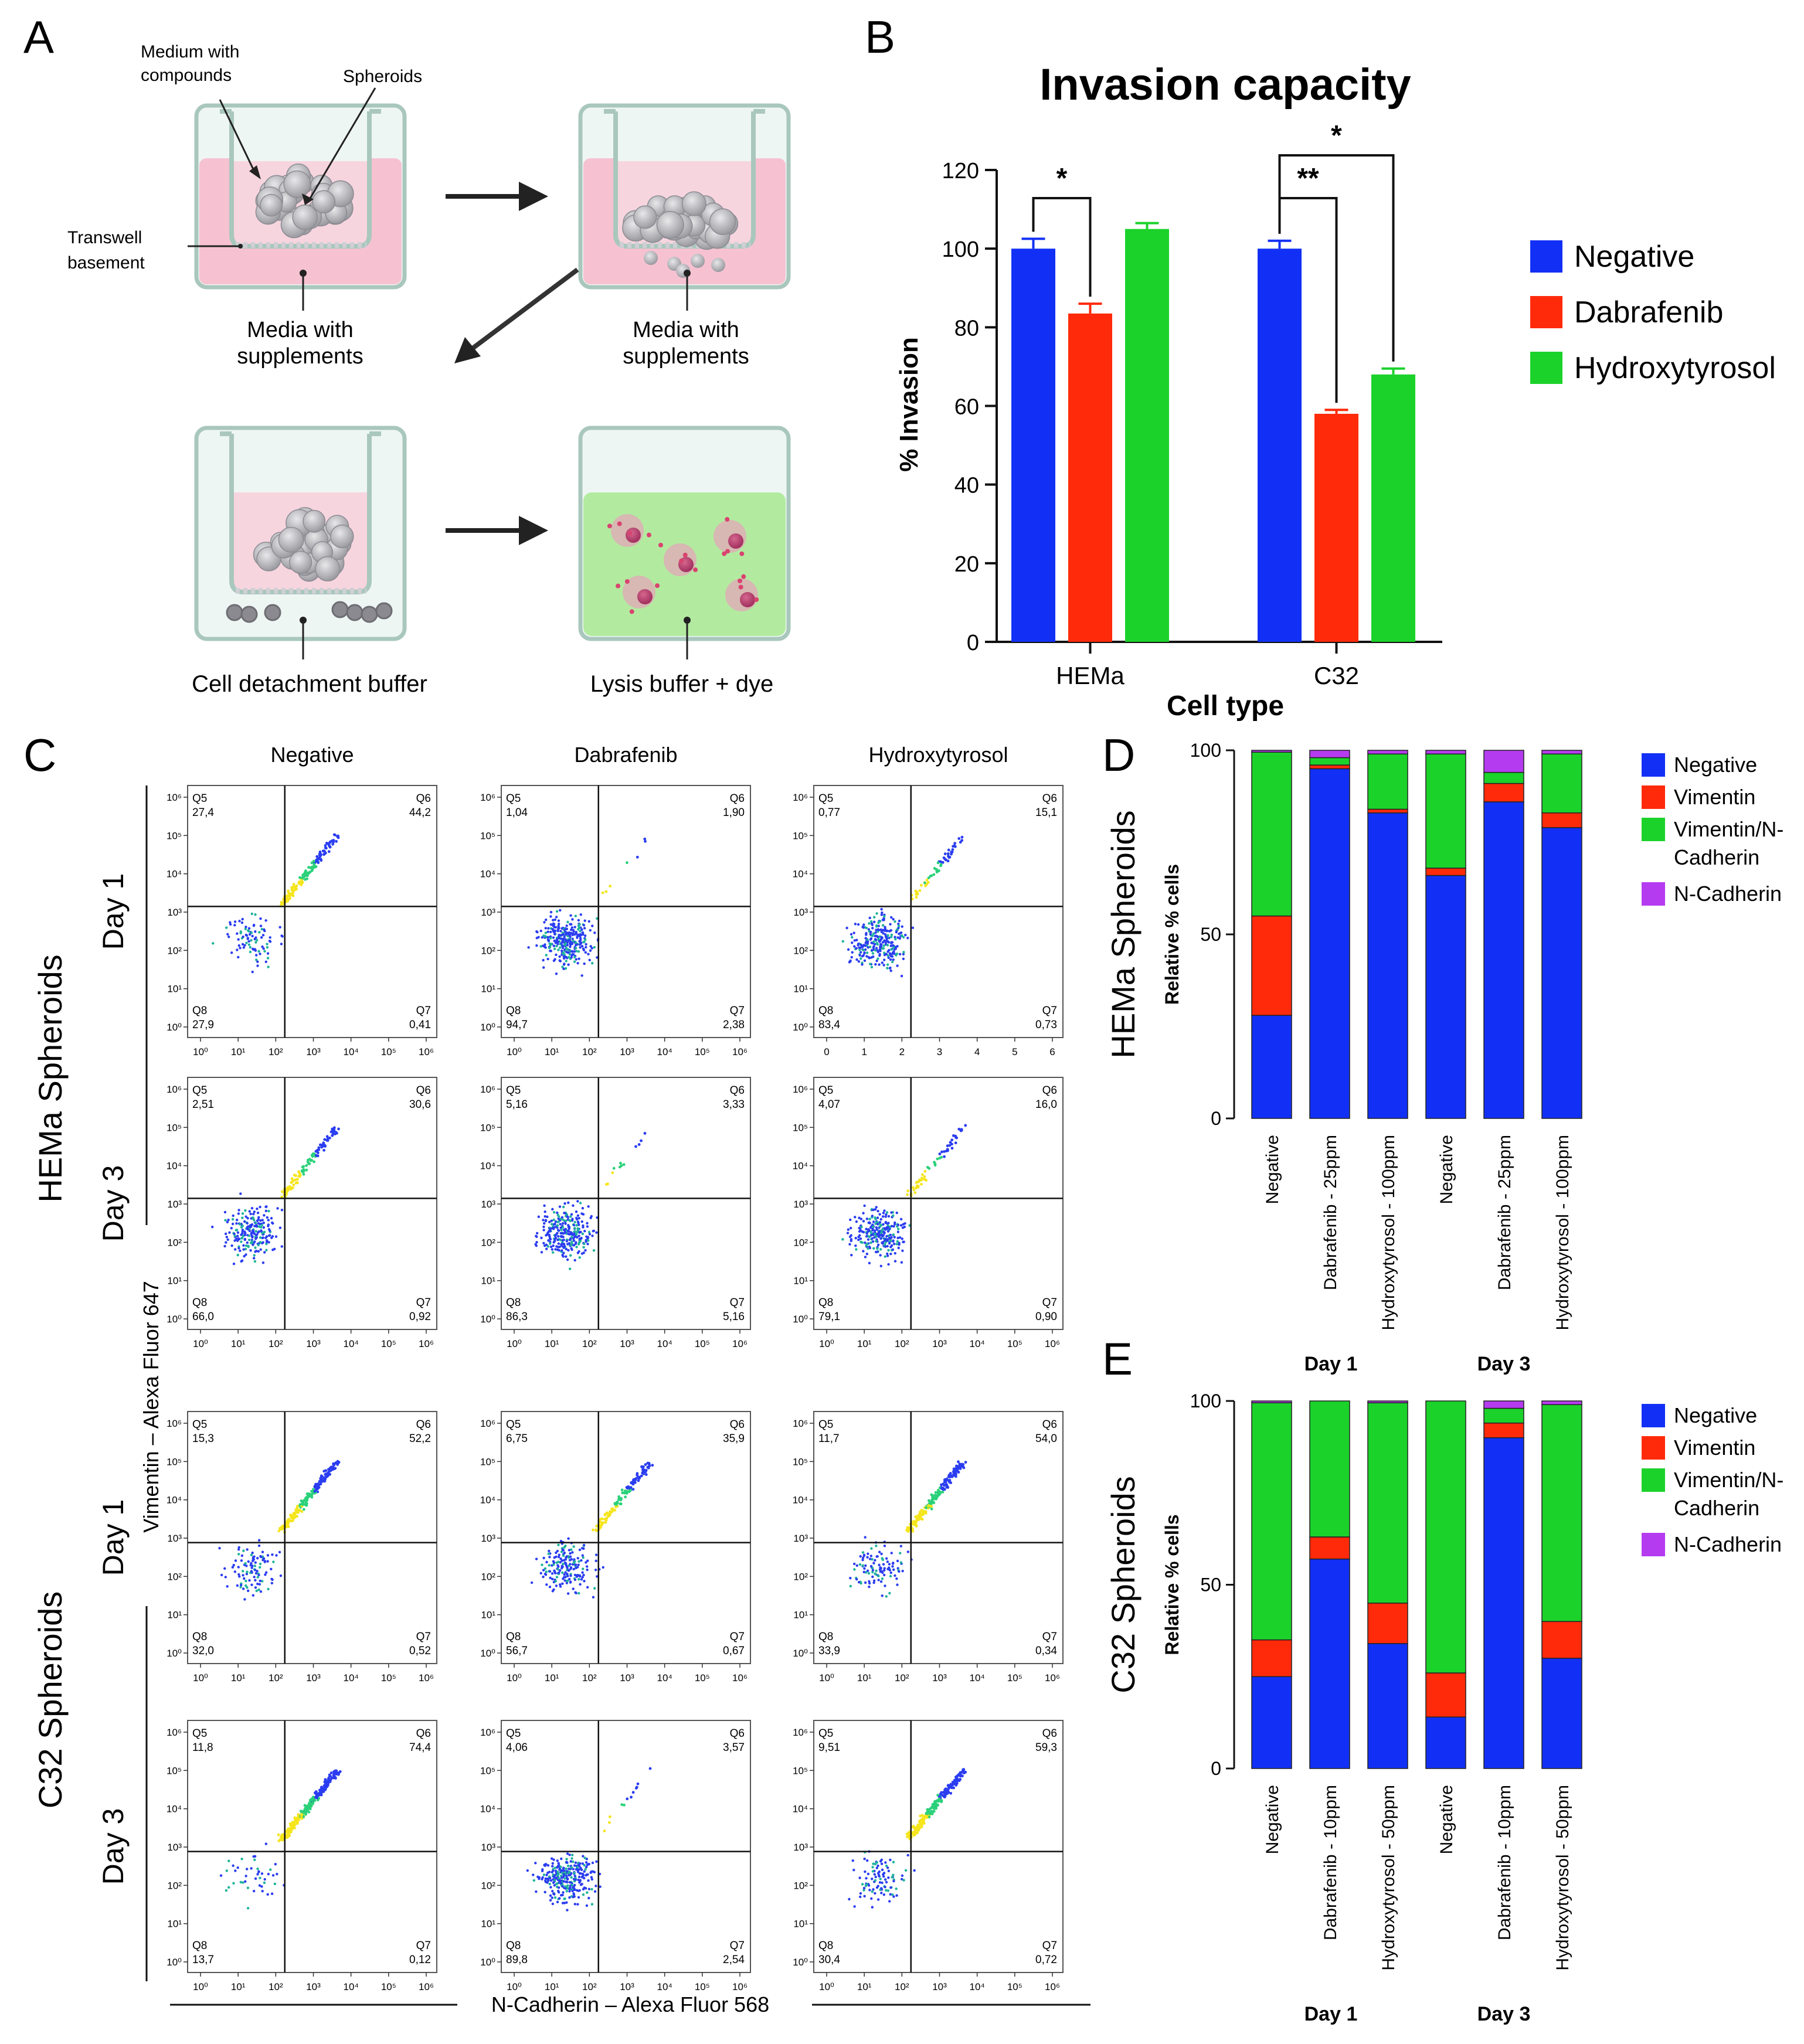  What do you see at coordinates (1562, 1878) in the screenshot?
I see `x-tick-label-chartE: Hydroxytyrosol - 50ppm` at bounding box center [1562, 1878].